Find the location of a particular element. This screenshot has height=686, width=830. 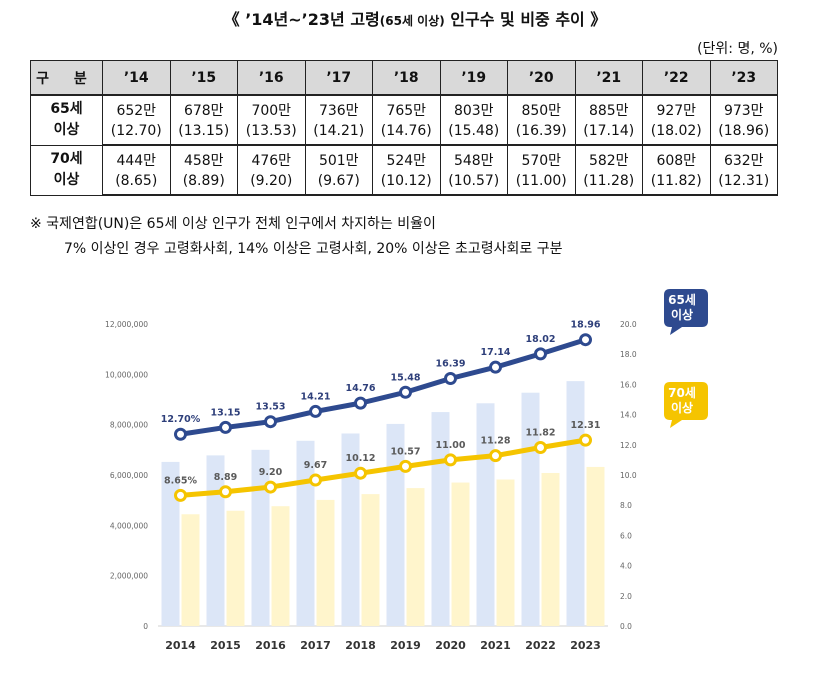

right-axis-tick-label: 2.0 is located at coordinates (626, 596).